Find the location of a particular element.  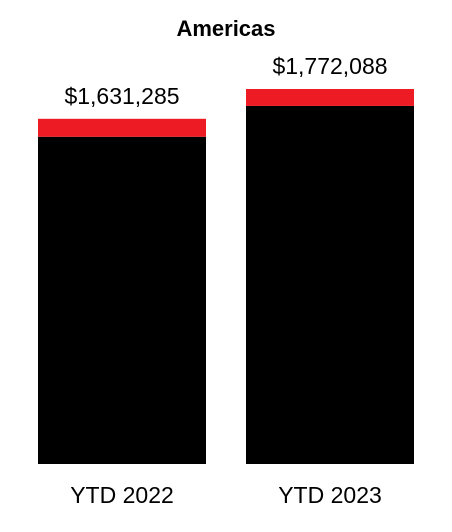

x-tick-label: YTD 2023 is located at coordinates (330, 495).